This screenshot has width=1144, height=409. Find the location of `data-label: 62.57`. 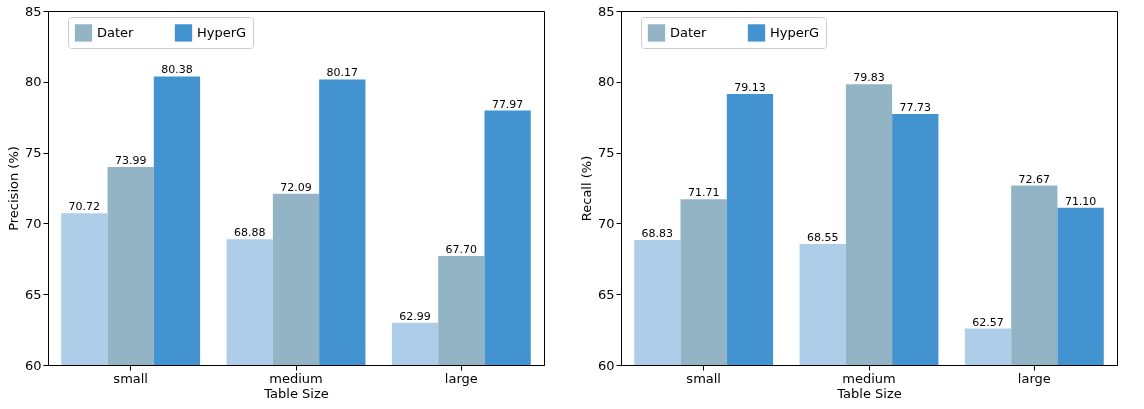

data-label: 62.57 is located at coordinates (988, 322).